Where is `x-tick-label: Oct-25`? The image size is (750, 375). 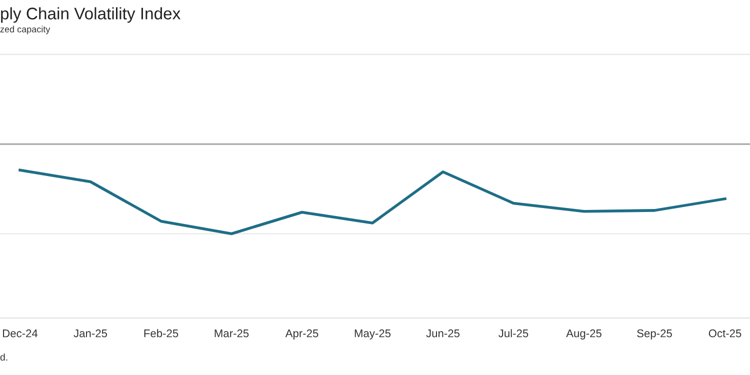
x-tick-label: Oct-25 is located at coordinates (725, 333).